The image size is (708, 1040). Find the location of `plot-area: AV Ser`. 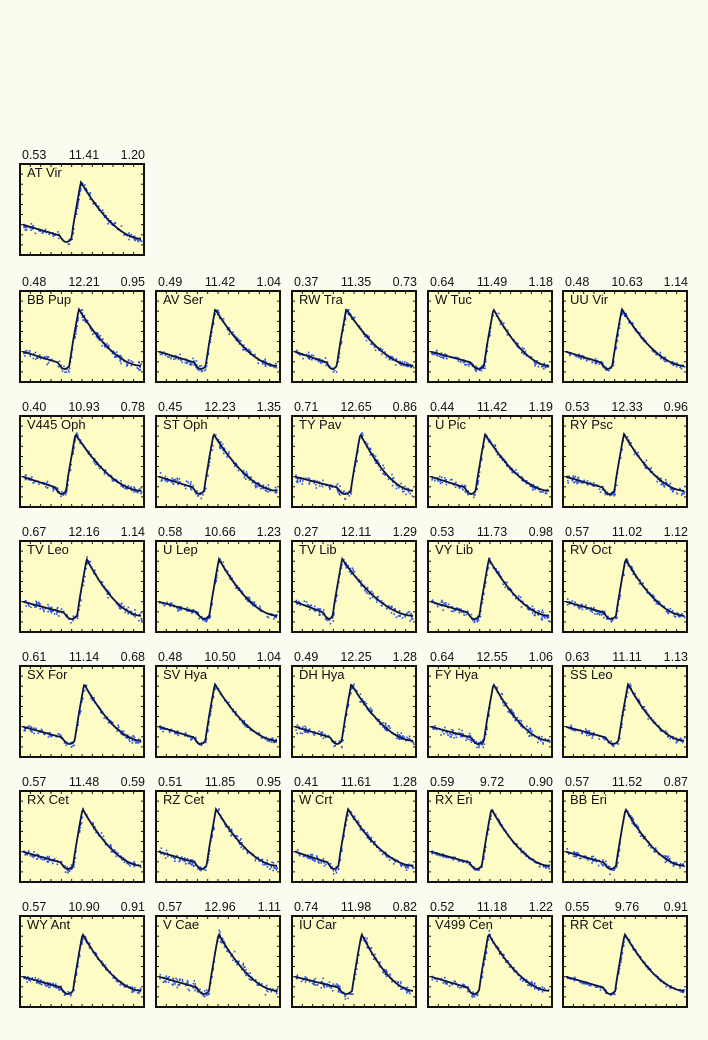

plot-area: AV Ser is located at coordinates (218, 336).